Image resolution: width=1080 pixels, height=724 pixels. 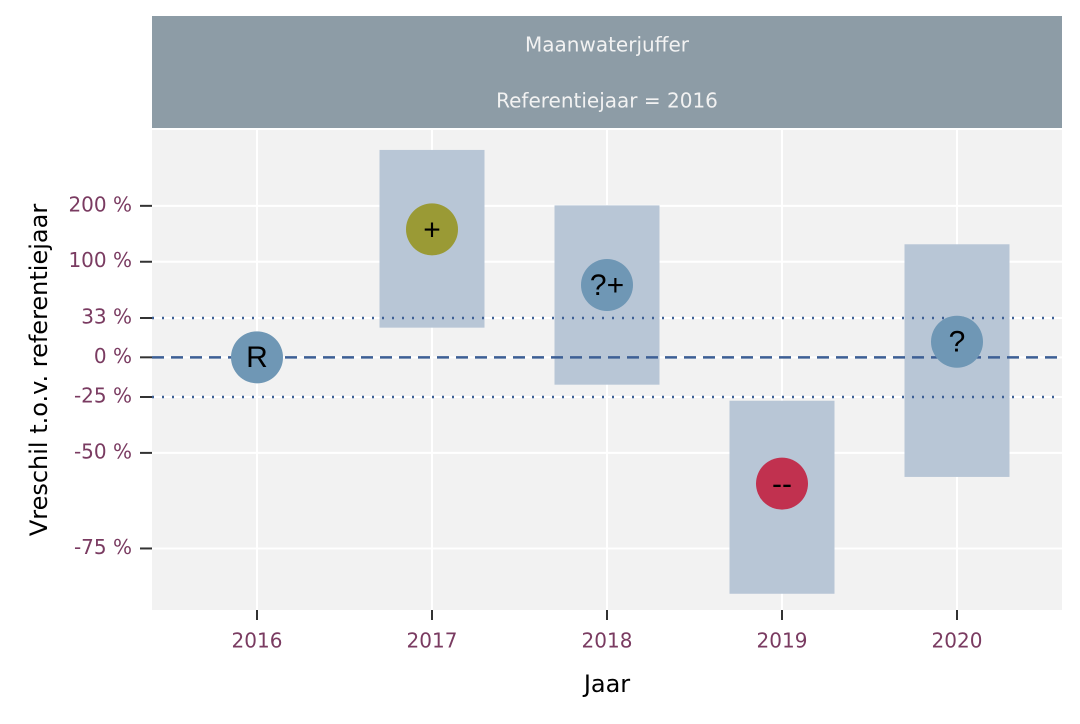 I want to click on y-tick-label: 33 %, so click(x=106, y=316).